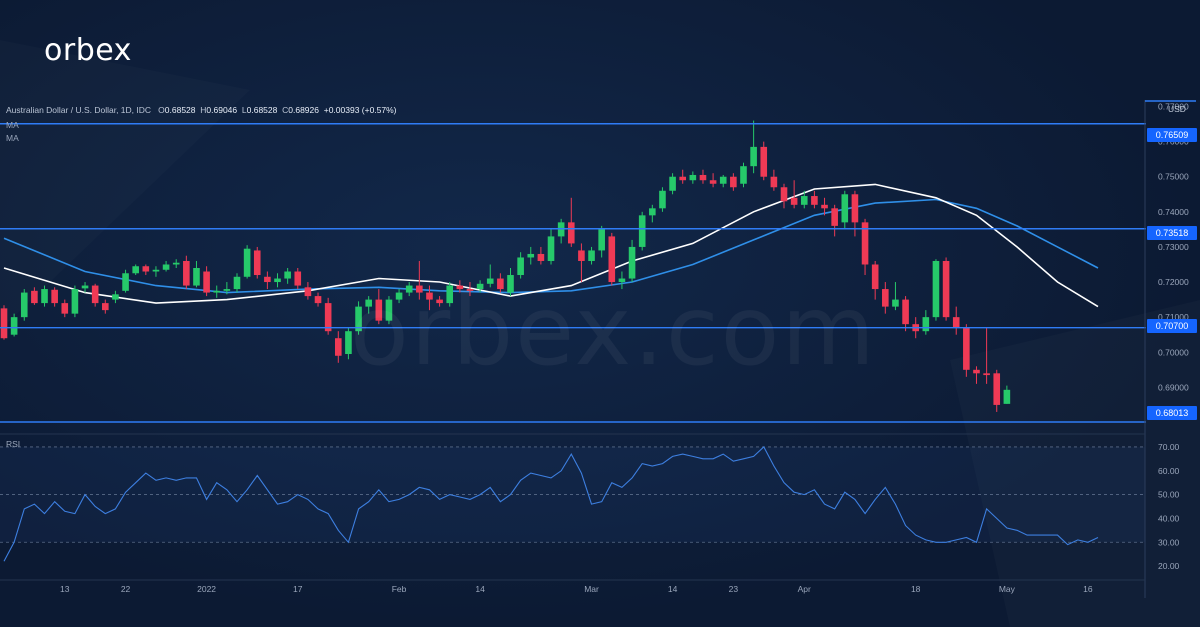  Describe the element at coordinates (65, 589) in the screenshot. I see `time-tick-label: 13` at that location.